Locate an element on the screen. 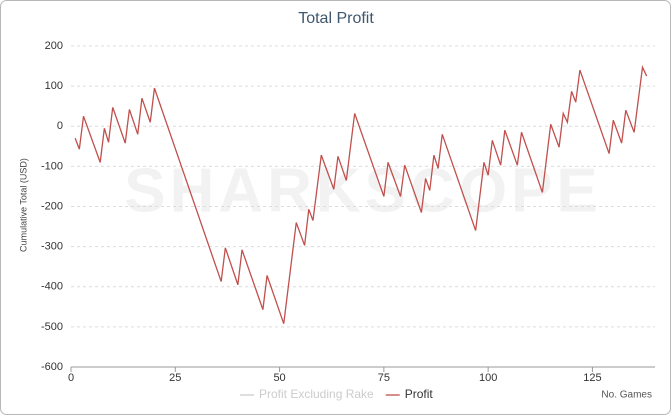 The image size is (672, 416). x-tick-label: 125 is located at coordinates (592, 378).